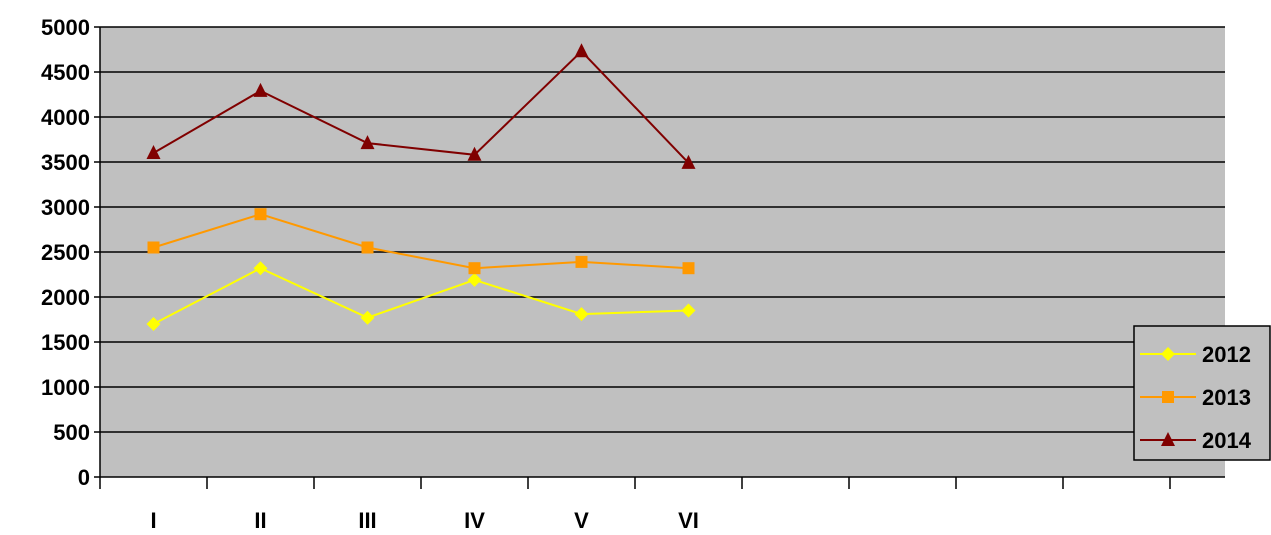 The width and height of the screenshot is (1271, 535). I want to click on y-tick-label: 0, so click(84, 477).